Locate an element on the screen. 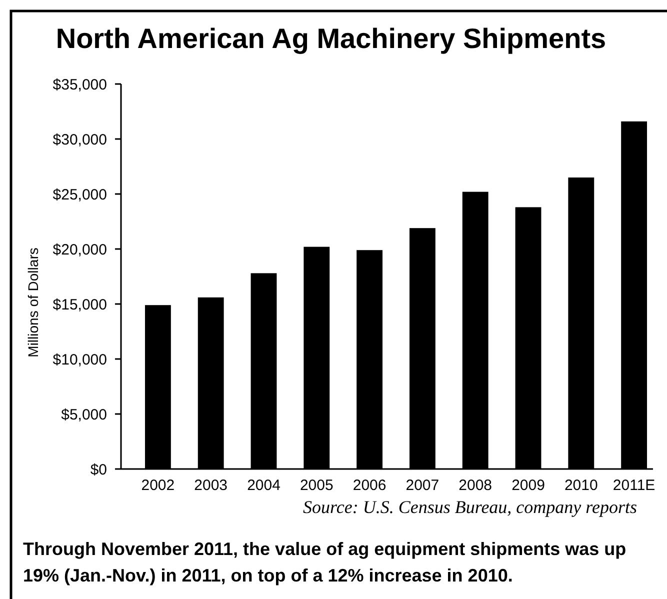 The height and width of the screenshot is (599, 667). x-tick-label: 2005 is located at coordinates (317, 485).